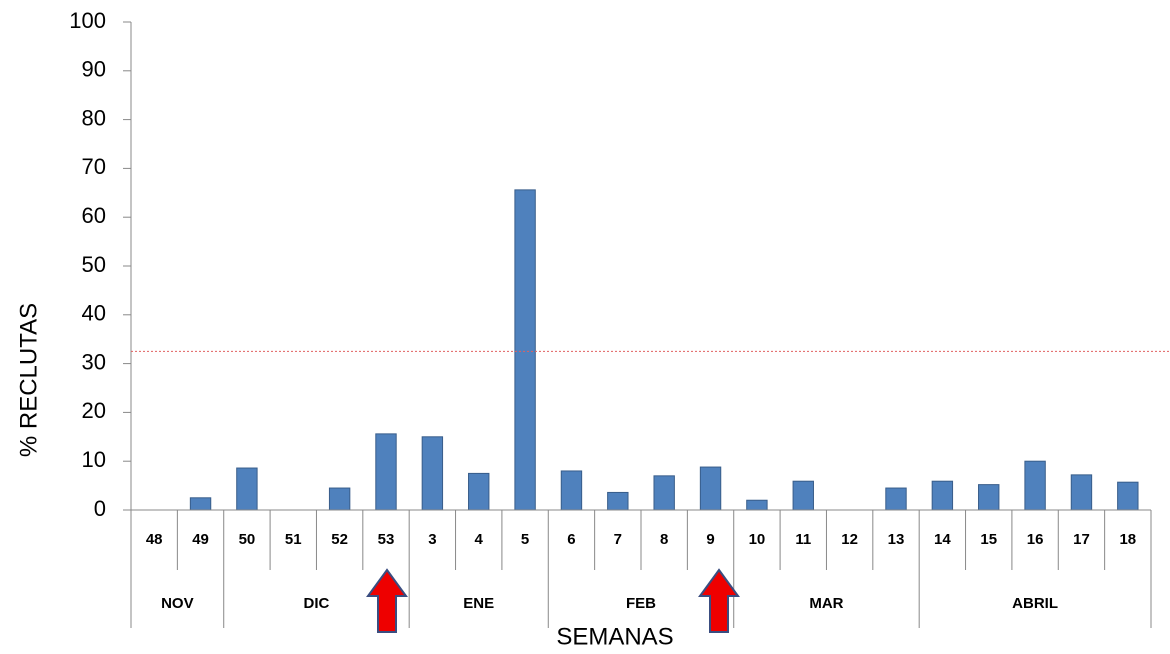 The height and width of the screenshot is (654, 1170). What do you see at coordinates (896, 539) in the screenshot?
I see `x-tick-label: 13` at bounding box center [896, 539].